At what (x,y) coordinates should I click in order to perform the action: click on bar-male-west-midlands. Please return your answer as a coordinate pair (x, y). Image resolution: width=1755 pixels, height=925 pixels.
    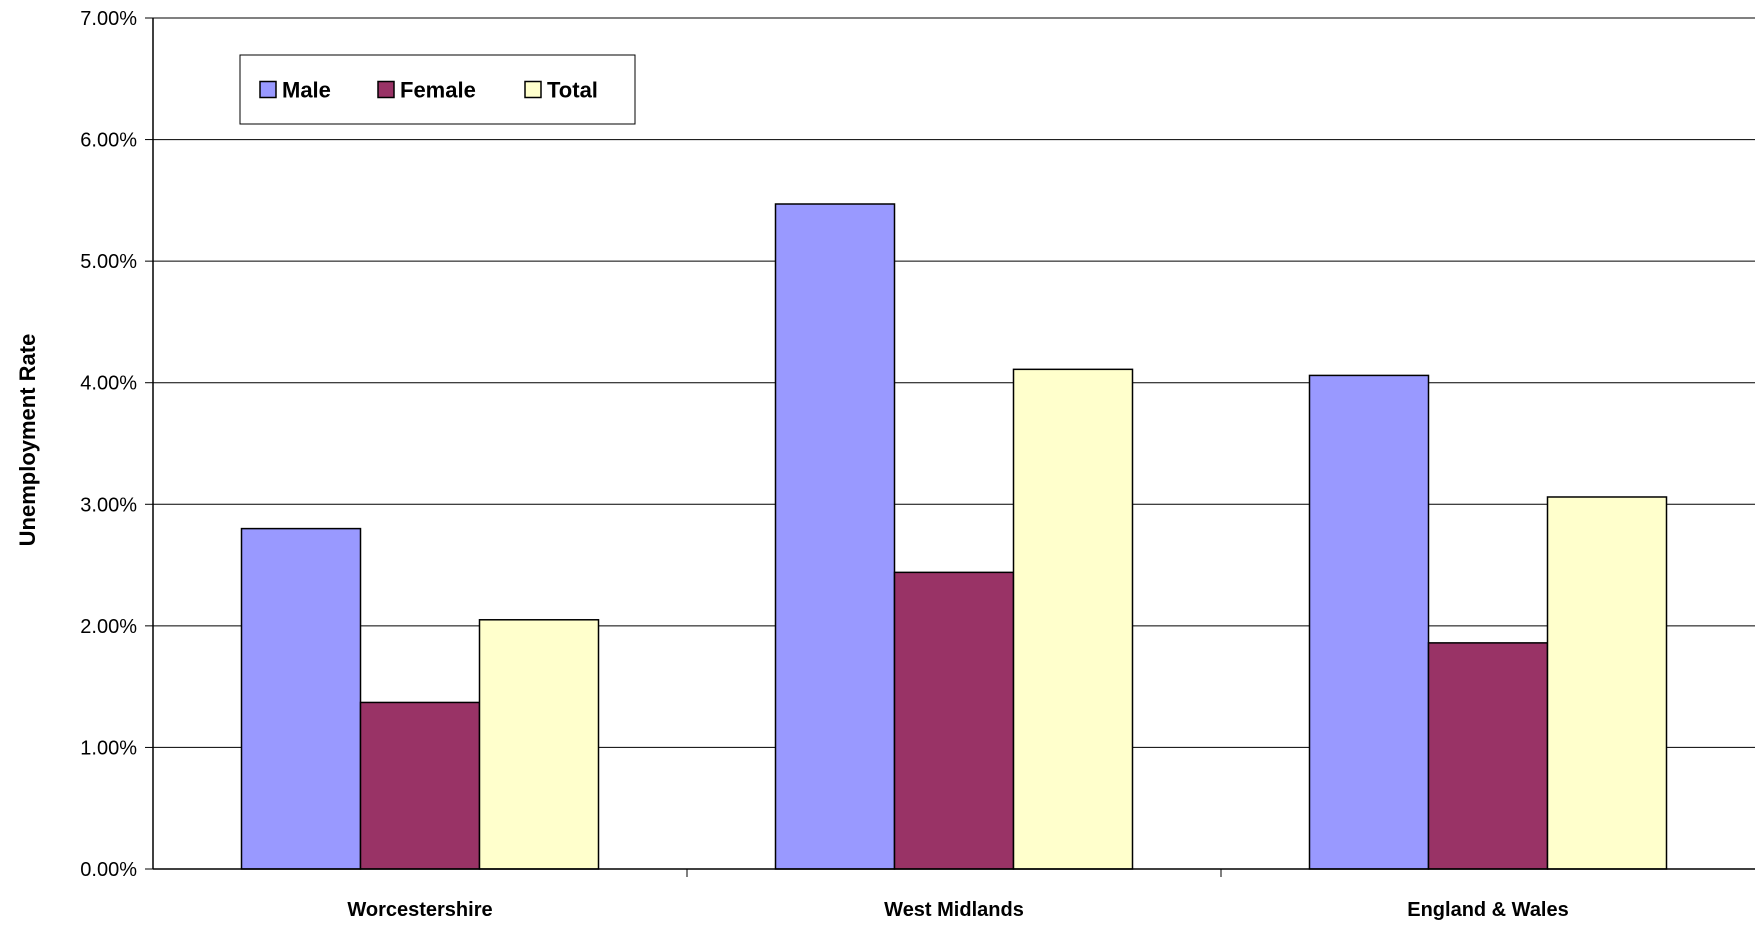
    Looking at the image, I should click on (835, 536).